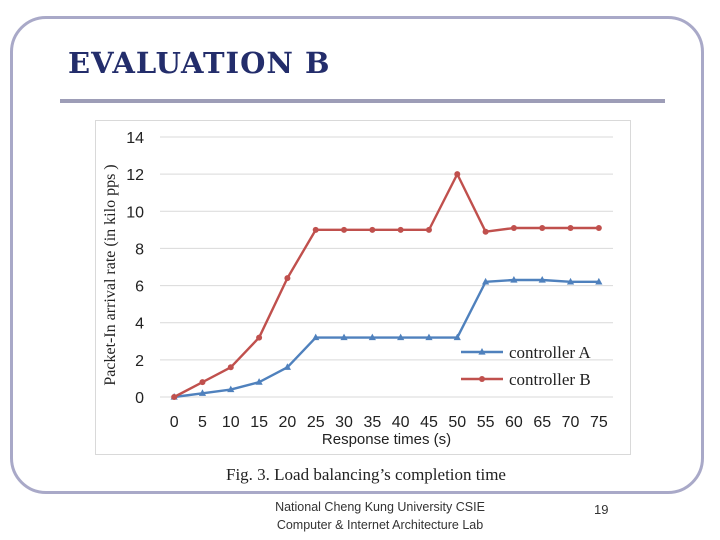 This screenshot has height=540, width=720. What do you see at coordinates (366, 474) in the screenshot?
I see `figure-caption: Fig. 3. Load balancing’s completion time` at bounding box center [366, 474].